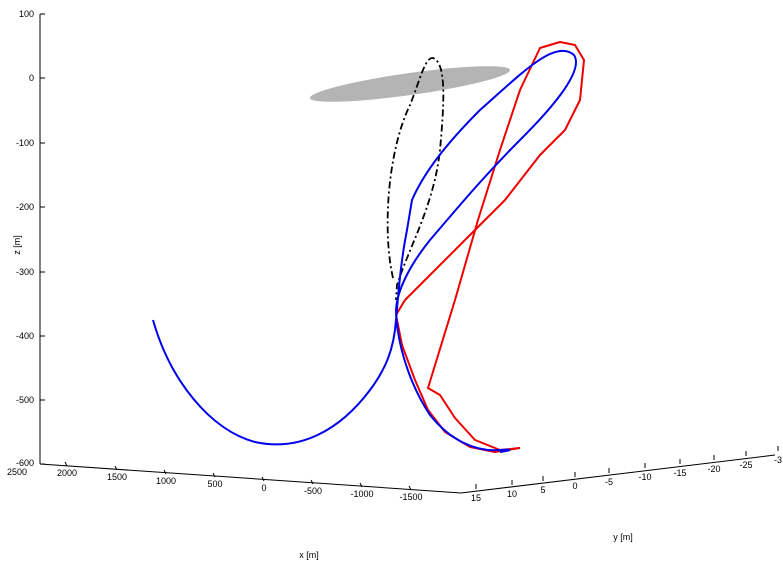 The width and height of the screenshot is (783, 567). Describe the element at coordinates (410, 84) in the screenshot. I see `disc-ellipse` at that location.